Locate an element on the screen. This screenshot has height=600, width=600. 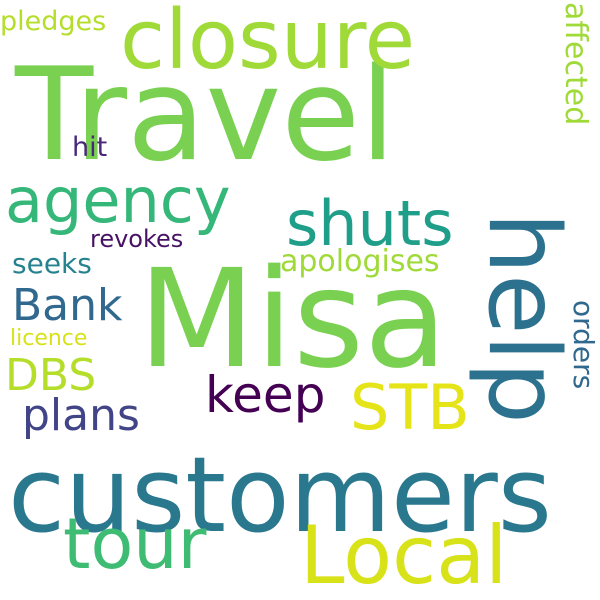
word-misa: Misa is located at coordinates (293, 320).